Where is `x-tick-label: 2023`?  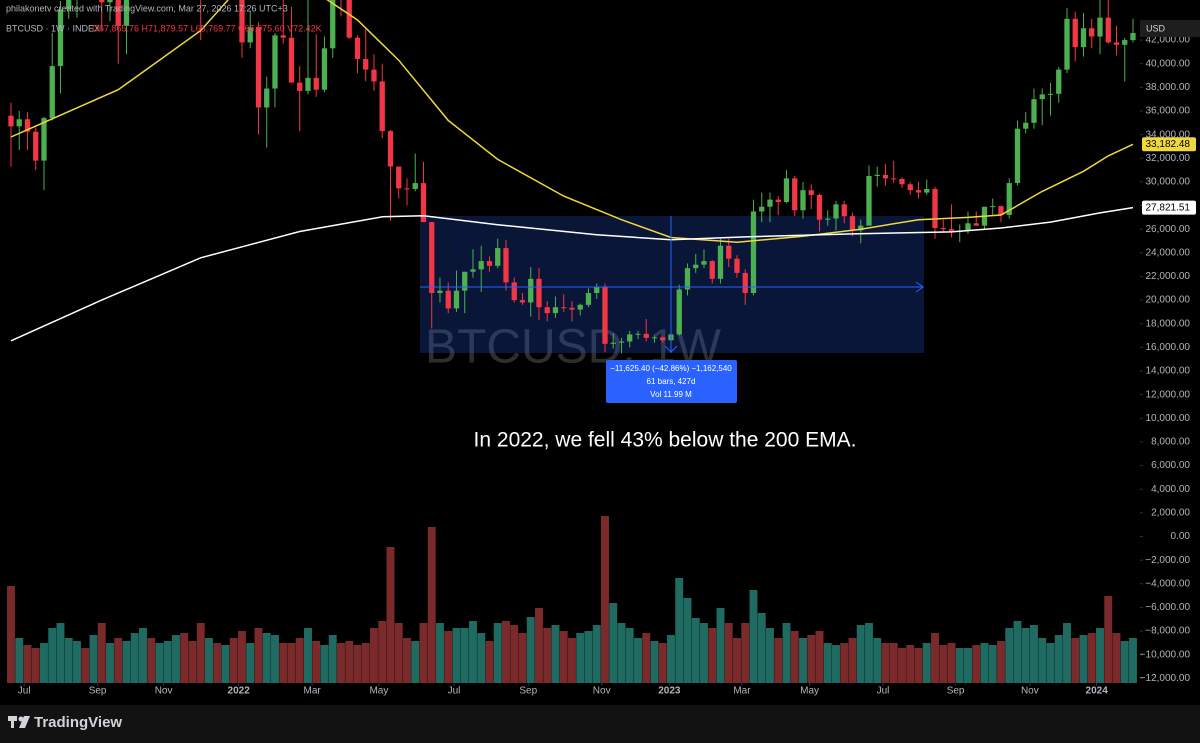 x-tick-label: 2023 is located at coordinates (669, 691).